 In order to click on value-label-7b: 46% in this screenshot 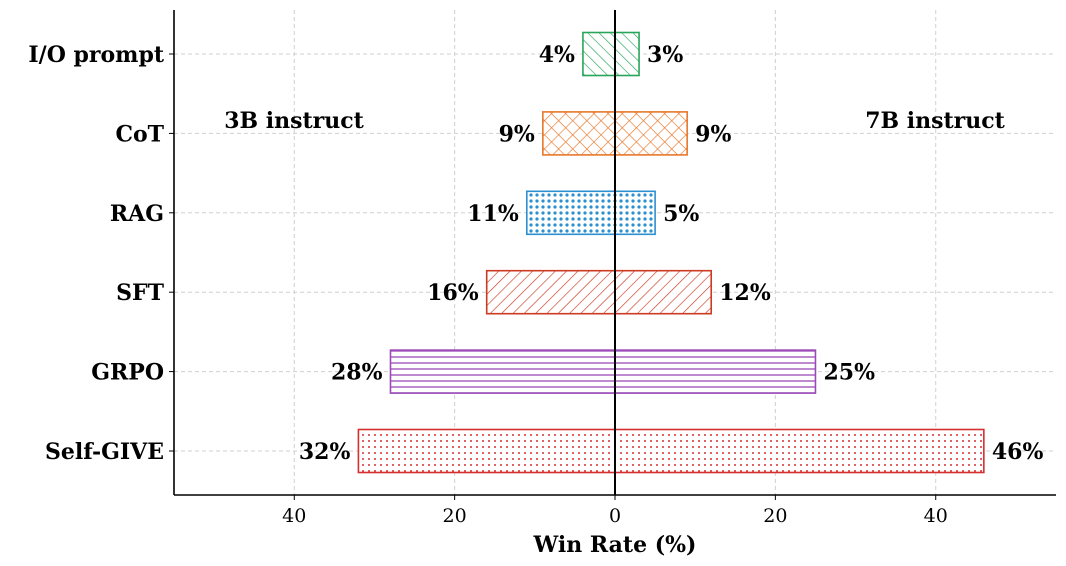, I will do `click(1018, 452)`.